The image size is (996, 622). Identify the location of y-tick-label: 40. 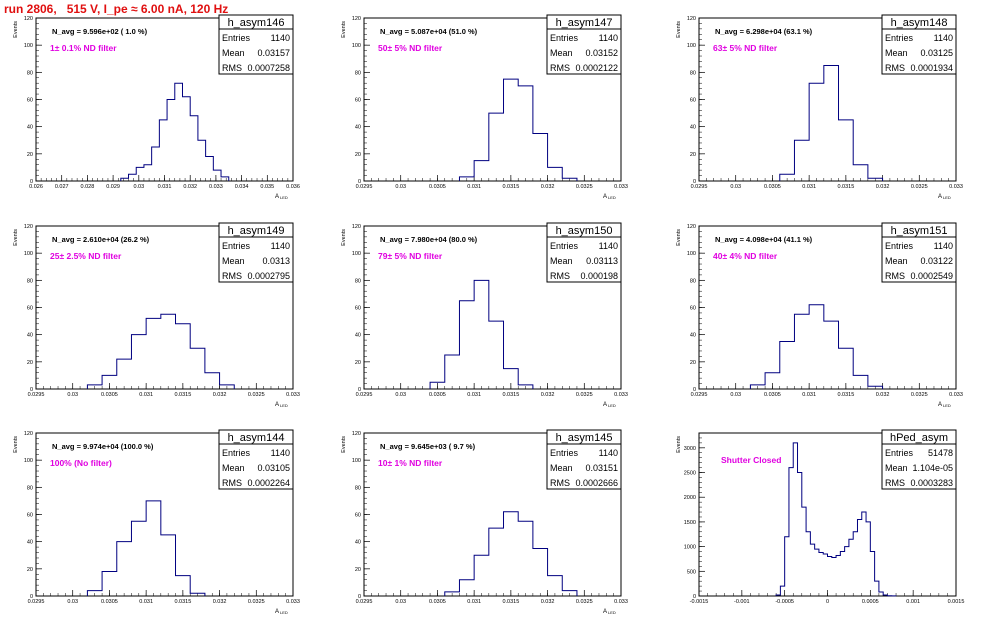
(30, 336).